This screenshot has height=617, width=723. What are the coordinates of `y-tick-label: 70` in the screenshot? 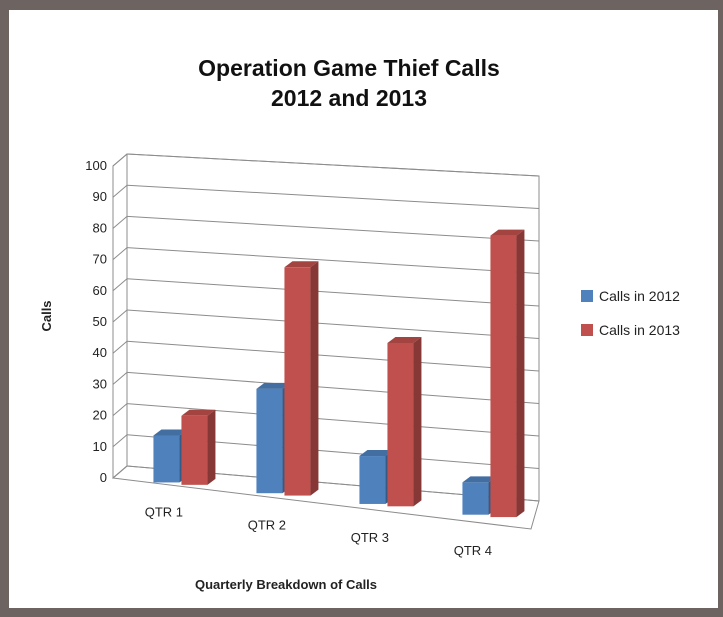 It's located at (100, 259).